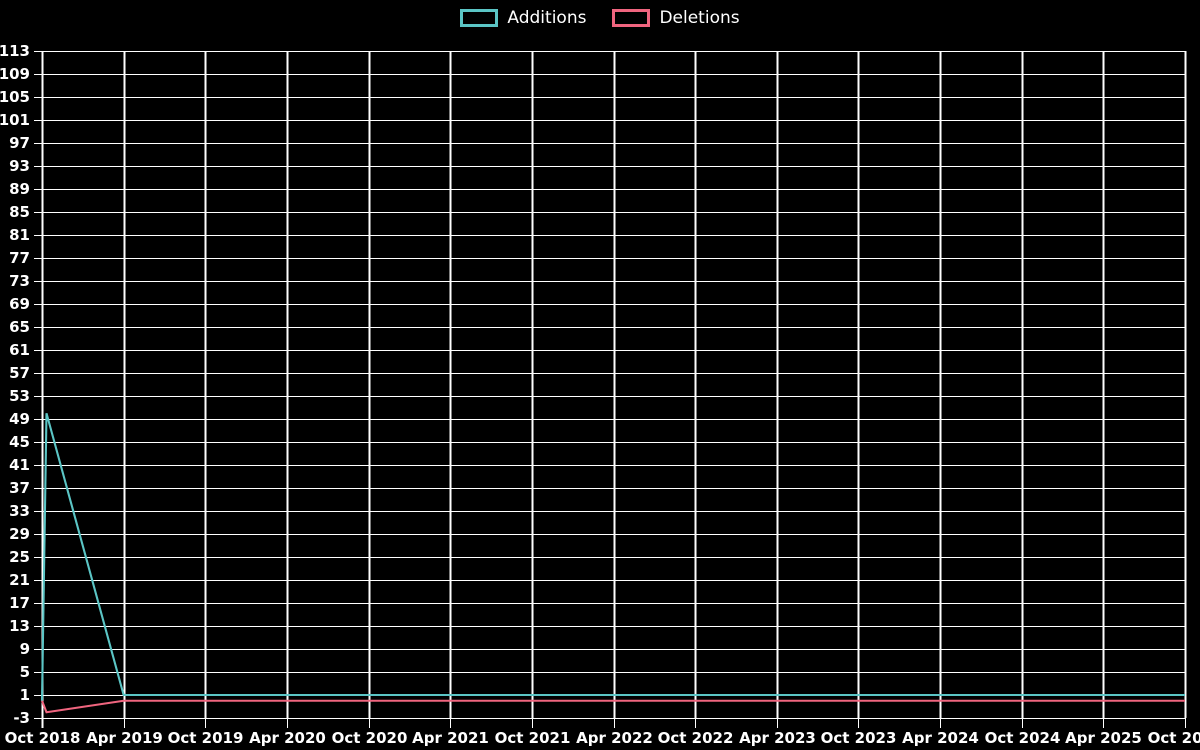 The height and width of the screenshot is (750, 1200). I want to click on y-axis-tick-label: 21, so click(19, 580).